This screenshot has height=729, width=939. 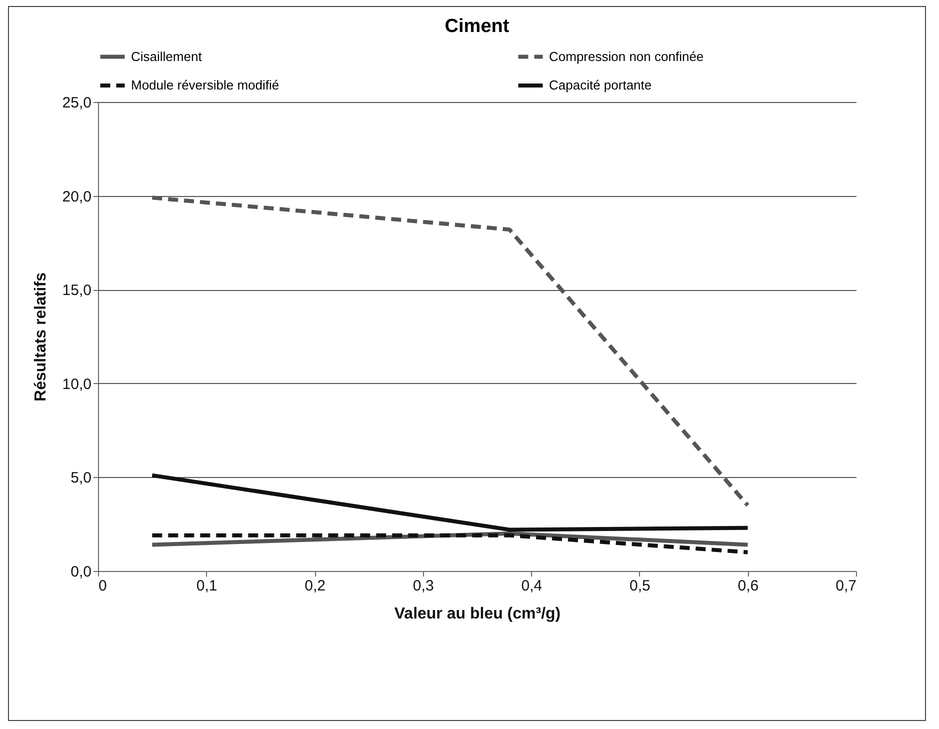 What do you see at coordinates (600, 85) in the screenshot?
I see `legend-label: Capacité portante` at bounding box center [600, 85].